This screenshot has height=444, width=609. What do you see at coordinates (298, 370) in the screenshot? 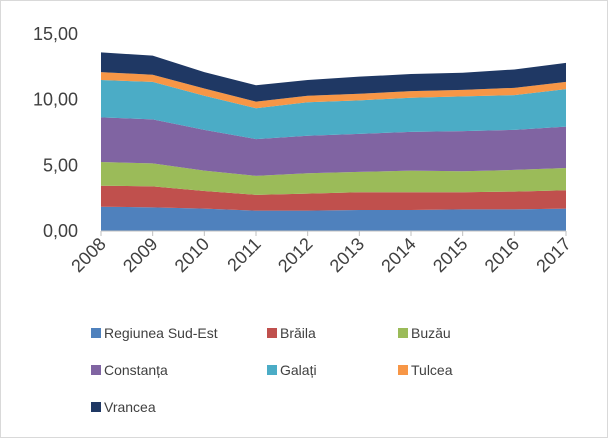
I see `legend-label: Galați` at bounding box center [298, 370].